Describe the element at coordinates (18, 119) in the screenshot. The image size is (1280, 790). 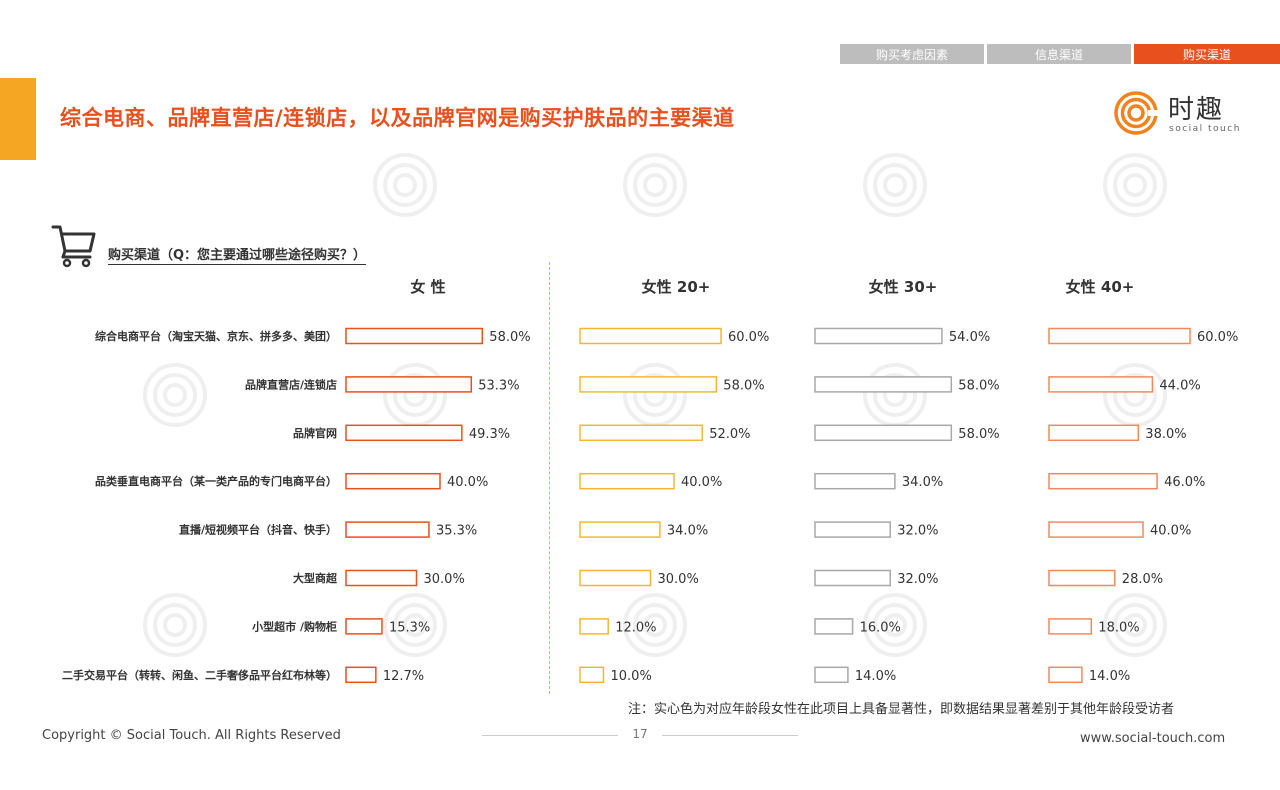
I see `accent-bar` at that location.